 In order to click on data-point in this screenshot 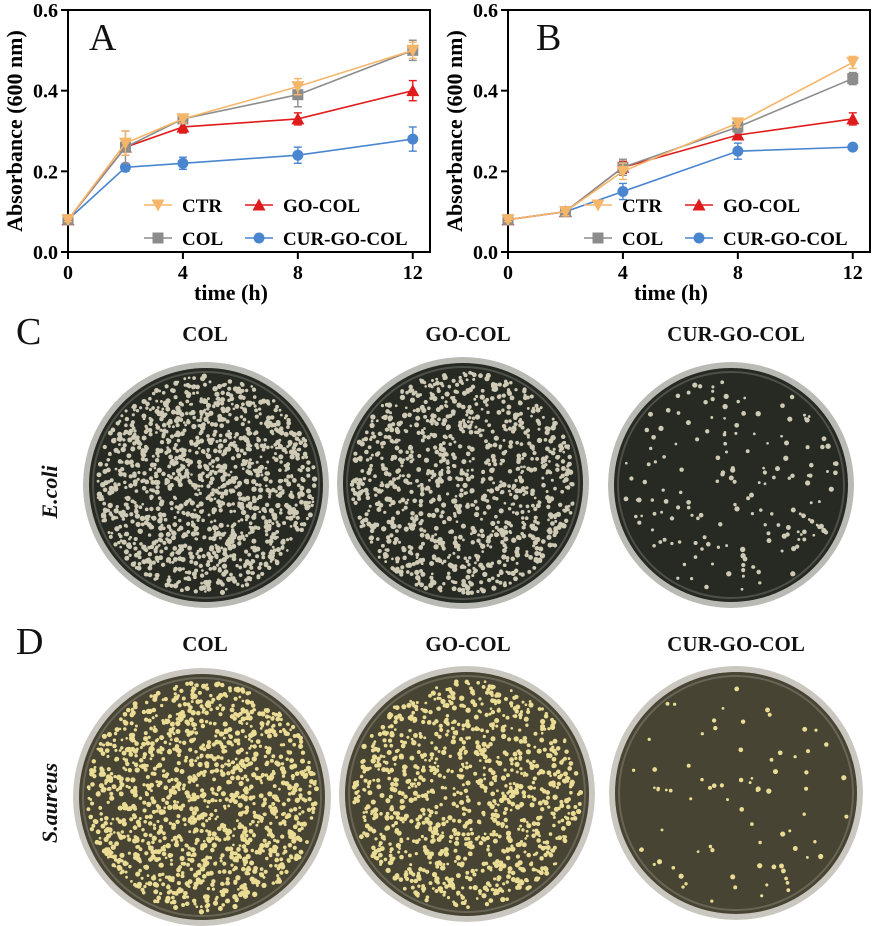, I will do `click(125, 143)`.